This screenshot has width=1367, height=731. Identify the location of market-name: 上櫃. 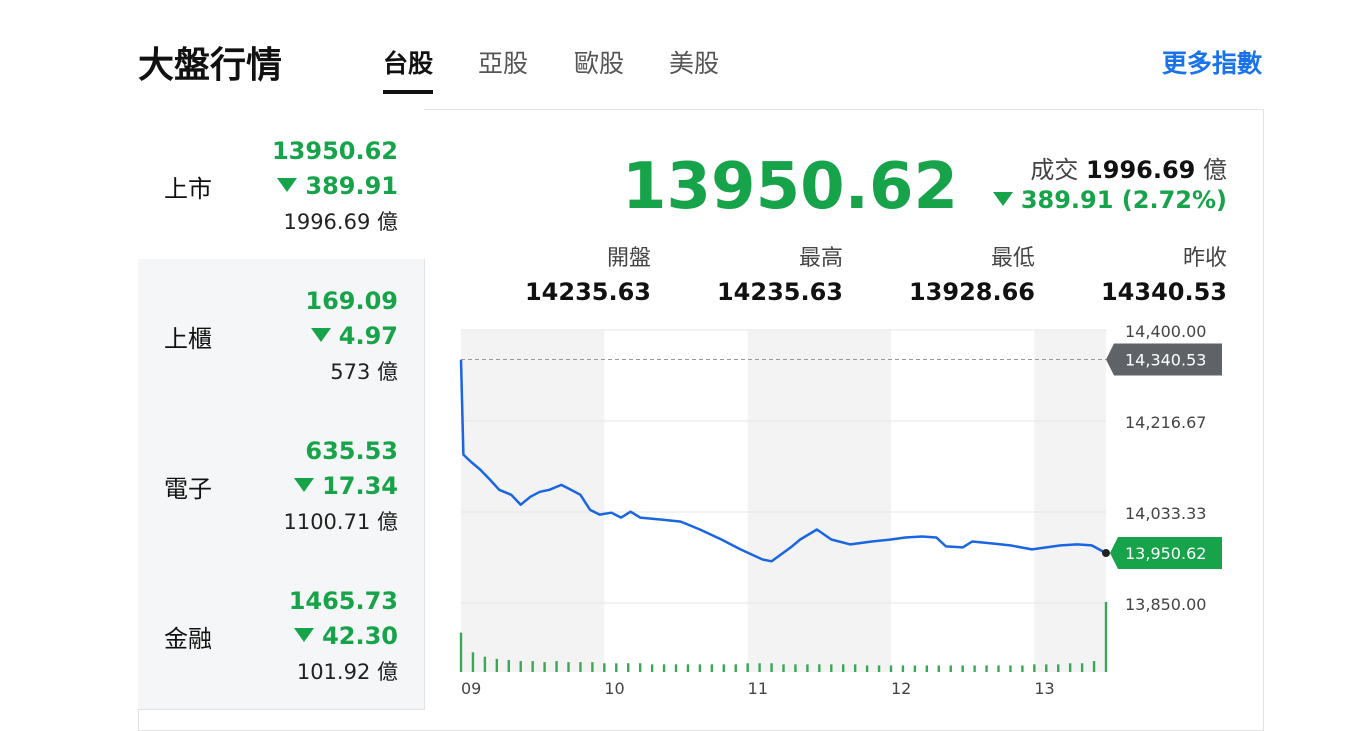
(188, 339).